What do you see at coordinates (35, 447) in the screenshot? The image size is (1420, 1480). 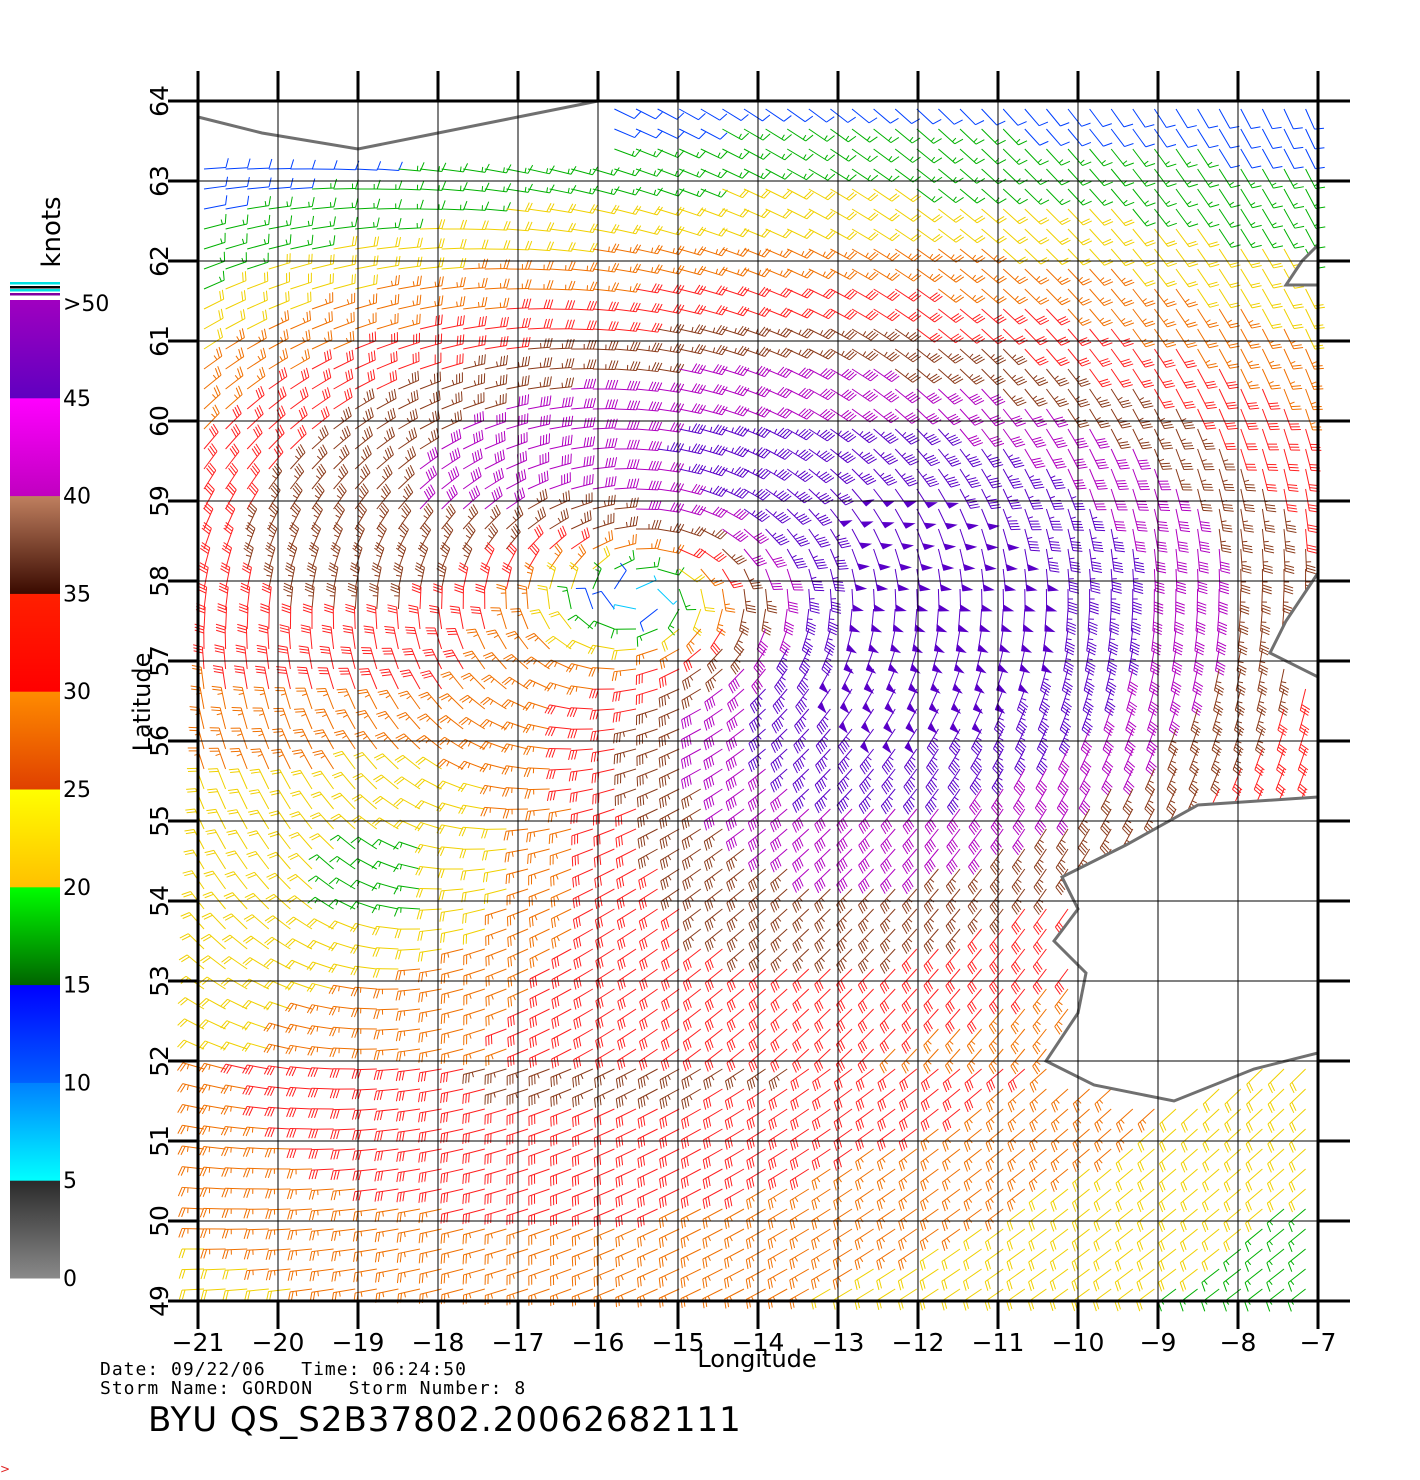 I see `colorbar-band` at bounding box center [35, 447].